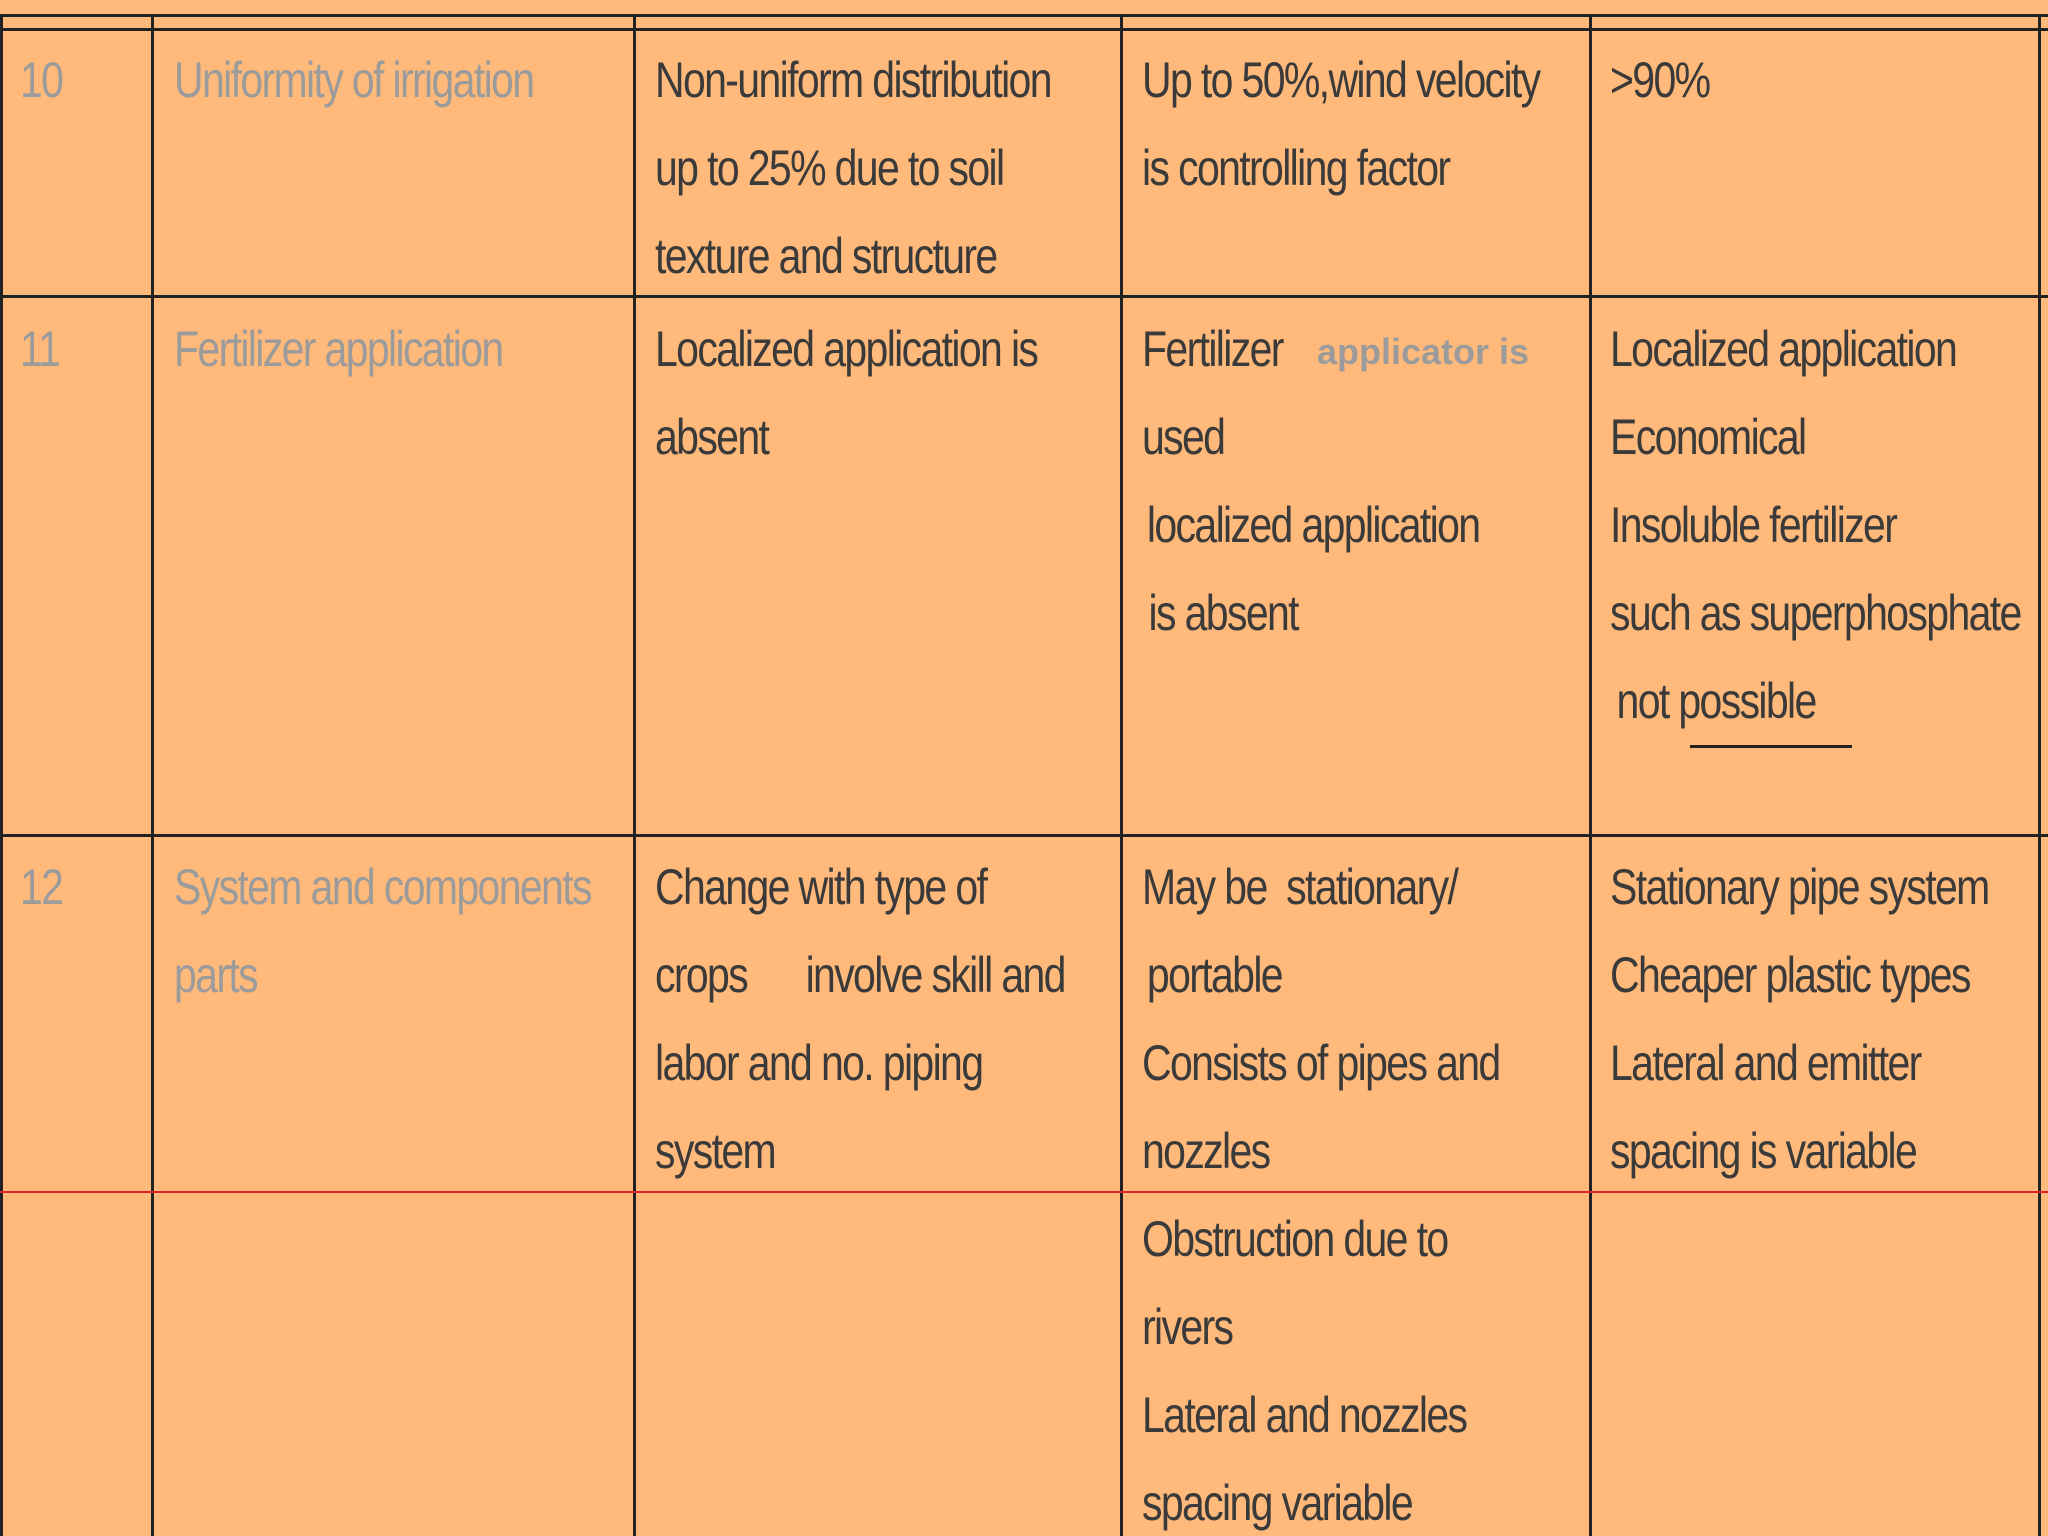  I want to click on cell-line: spacing is variable, so click(1764, 1151).